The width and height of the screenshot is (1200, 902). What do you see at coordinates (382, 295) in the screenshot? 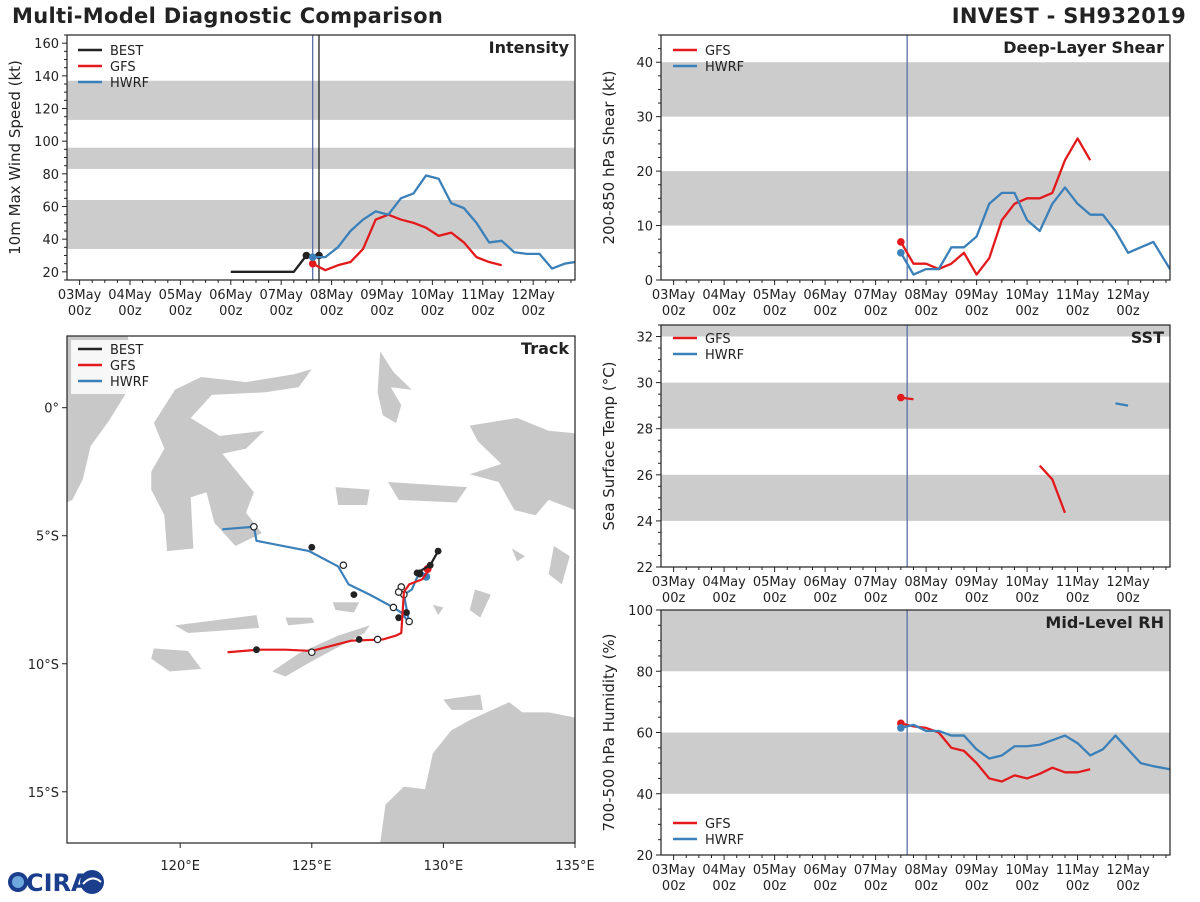
I see `intensity-xtick-day: 09May` at bounding box center [382, 295].